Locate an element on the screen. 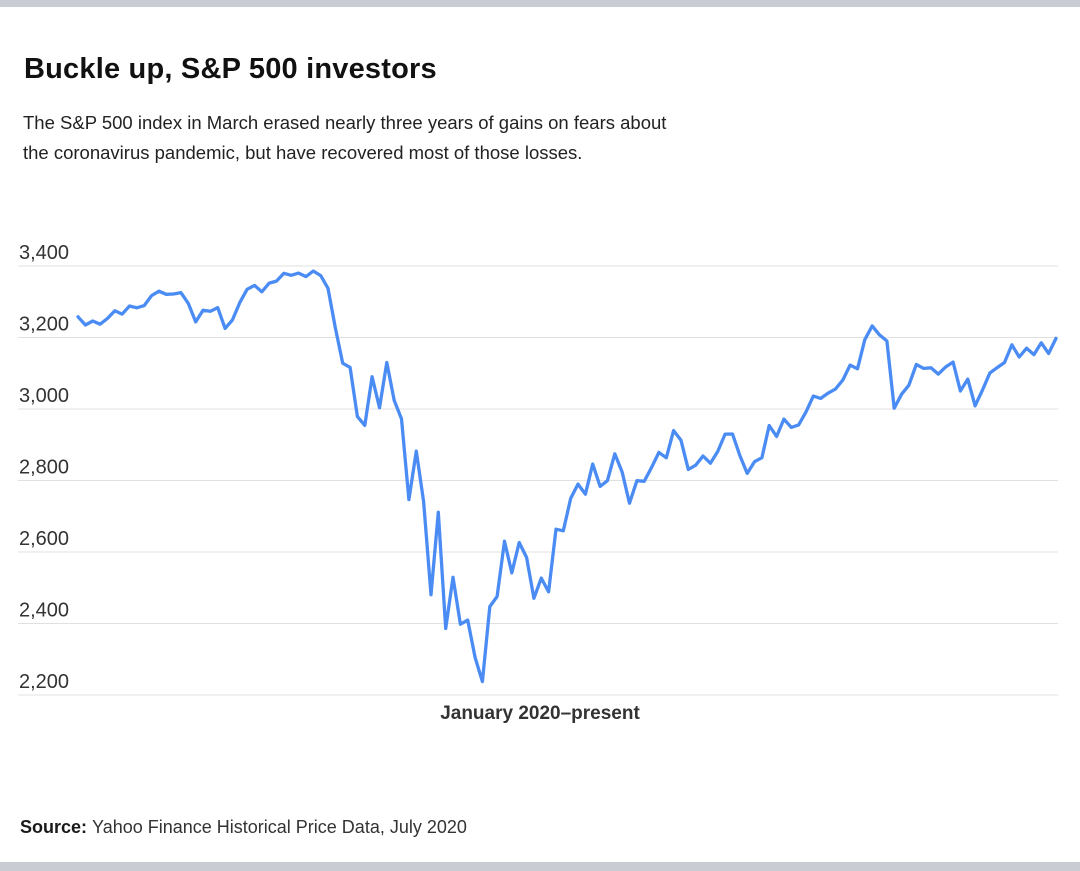 Image resolution: width=1080 pixels, height=871 pixels. source-label: Source: is located at coordinates (54, 827).